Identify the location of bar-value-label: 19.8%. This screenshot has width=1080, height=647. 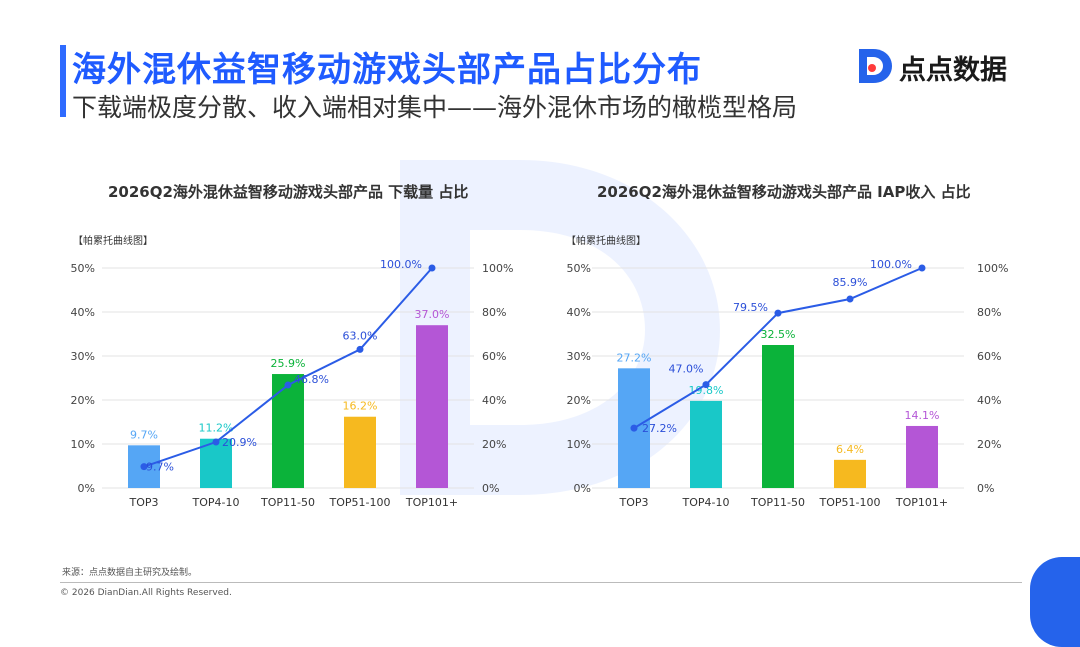
(706, 390).